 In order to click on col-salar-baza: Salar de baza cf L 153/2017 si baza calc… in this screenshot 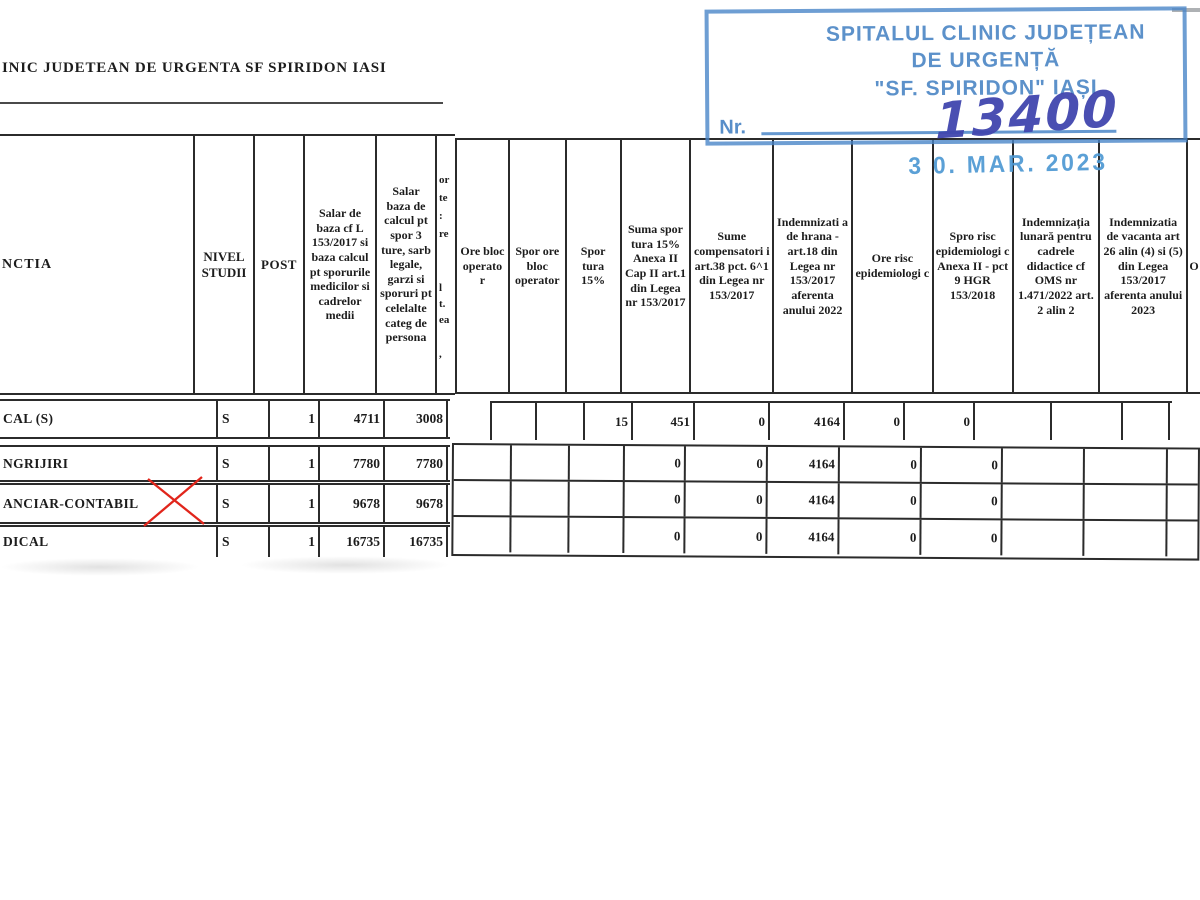, I will do `click(341, 264)`.